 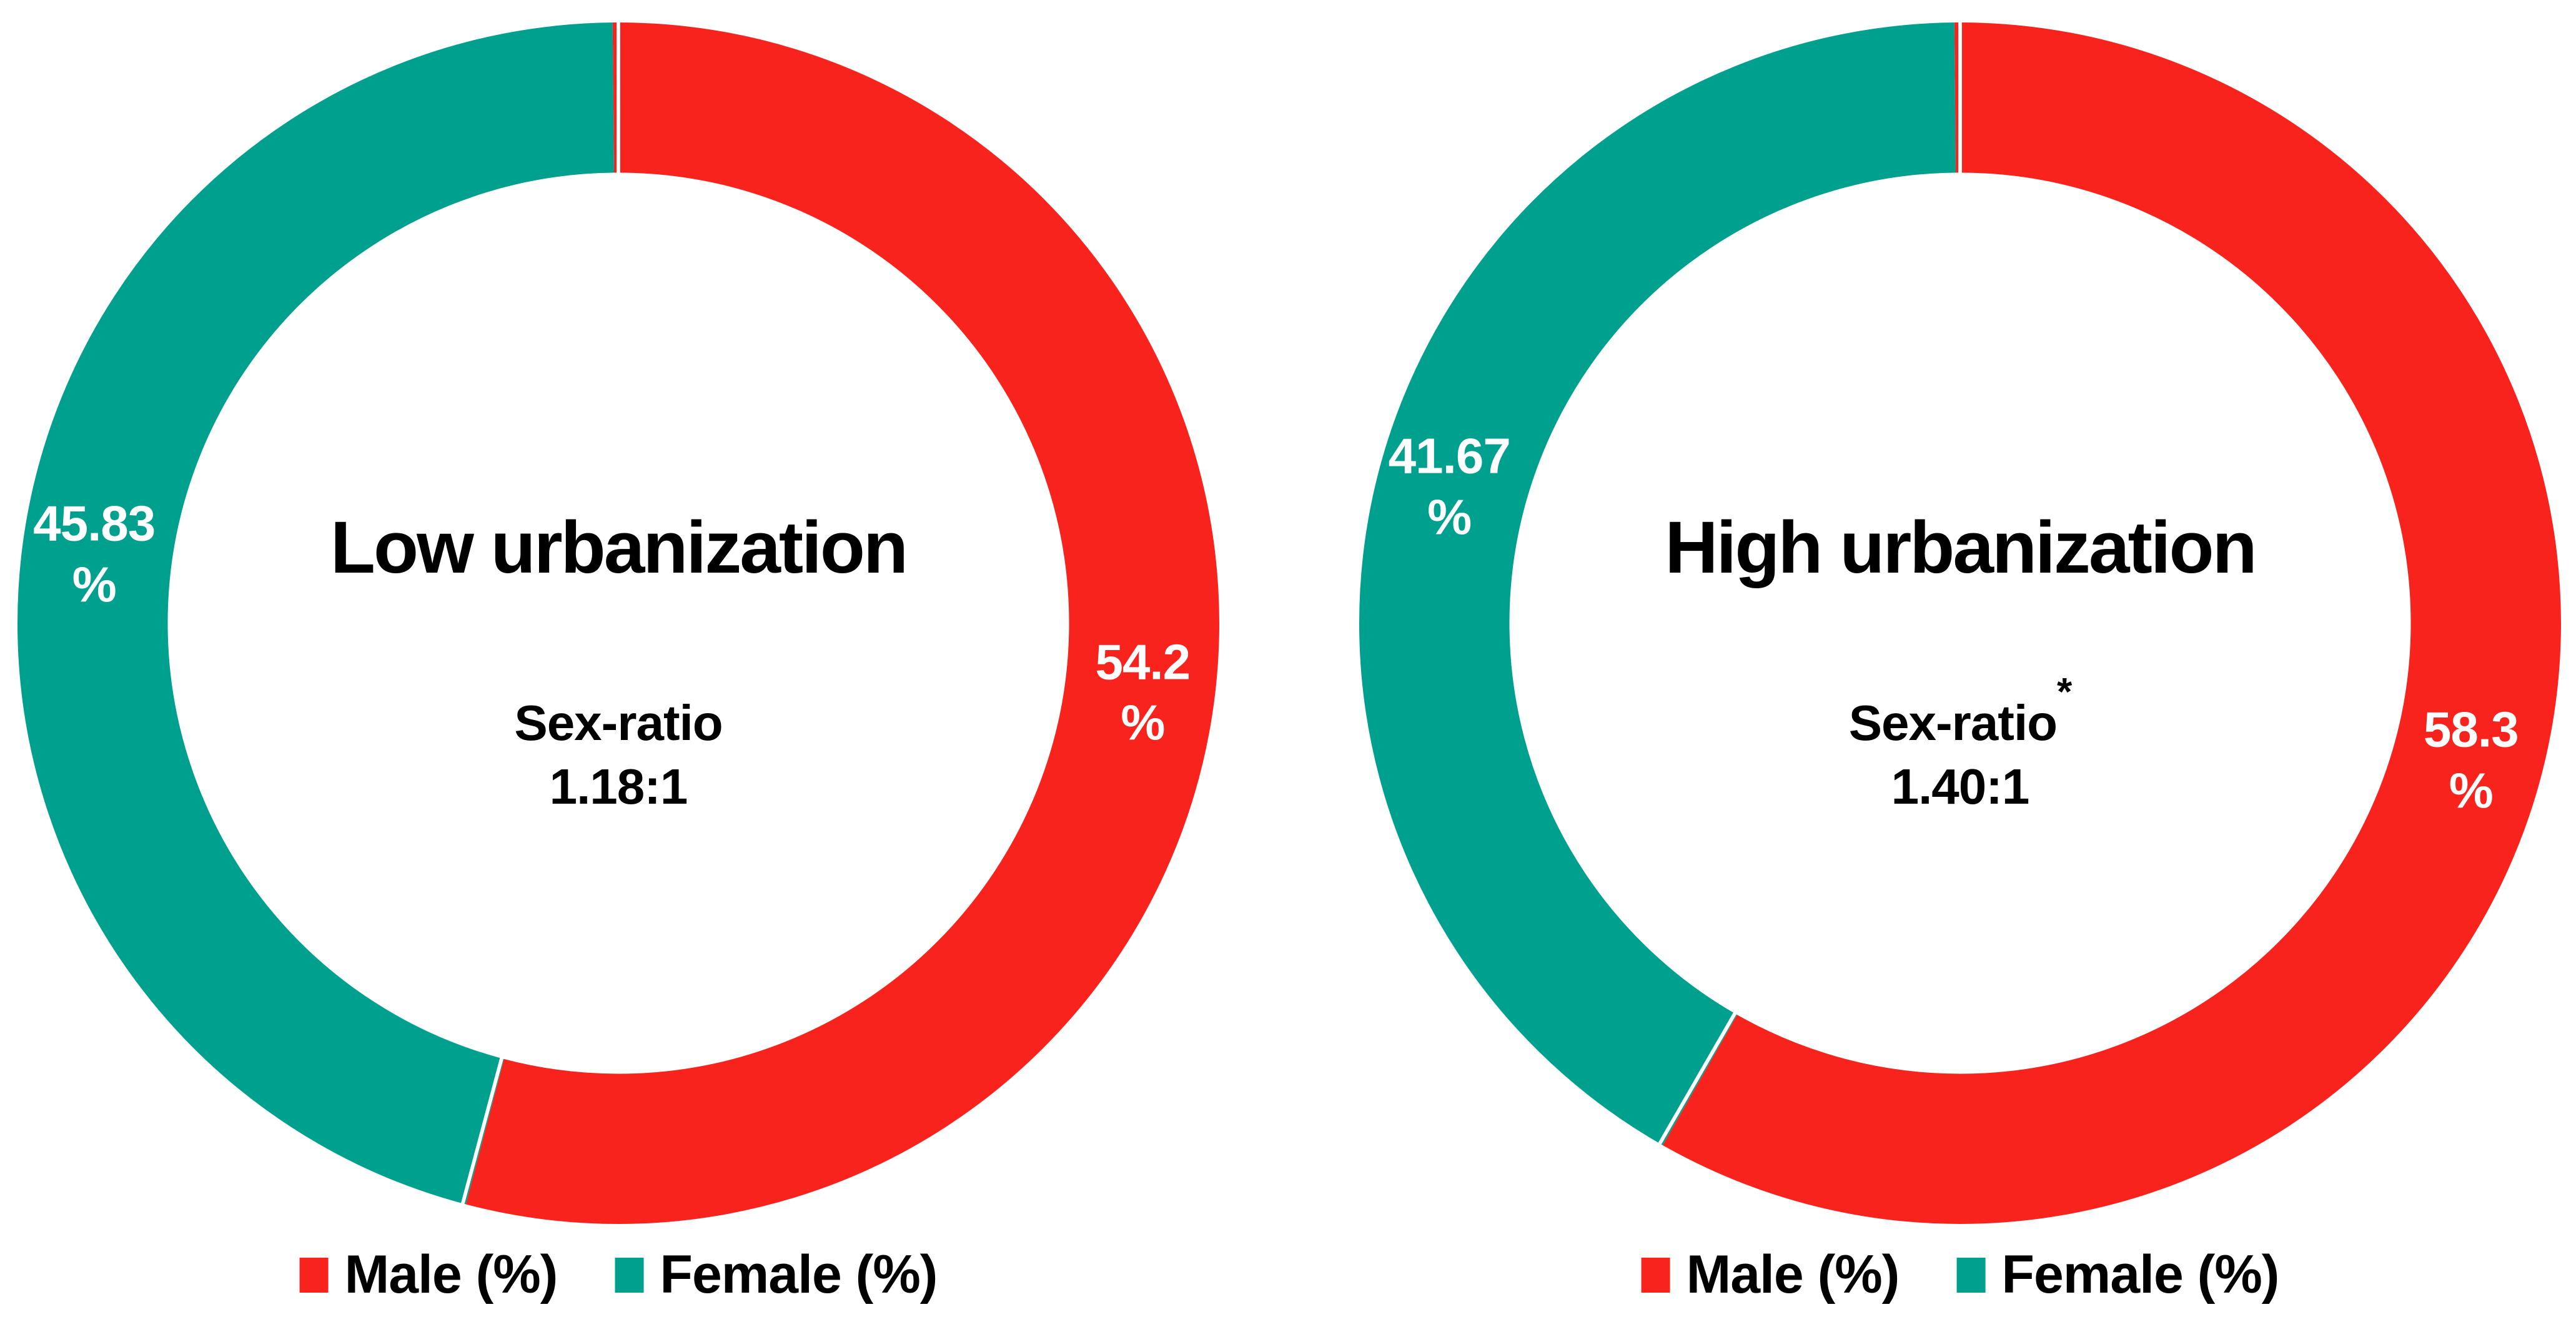 I want to click on sex-ratio-label: Sex-ratio, so click(x=618, y=723).